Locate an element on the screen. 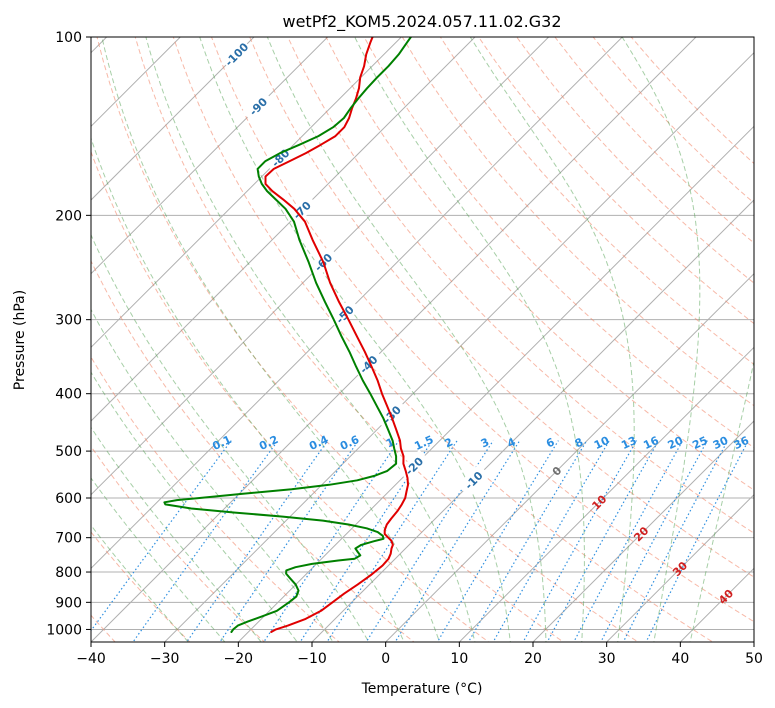 The image size is (775, 708). mixing-ratio-label: 36 is located at coordinates (742, 443).